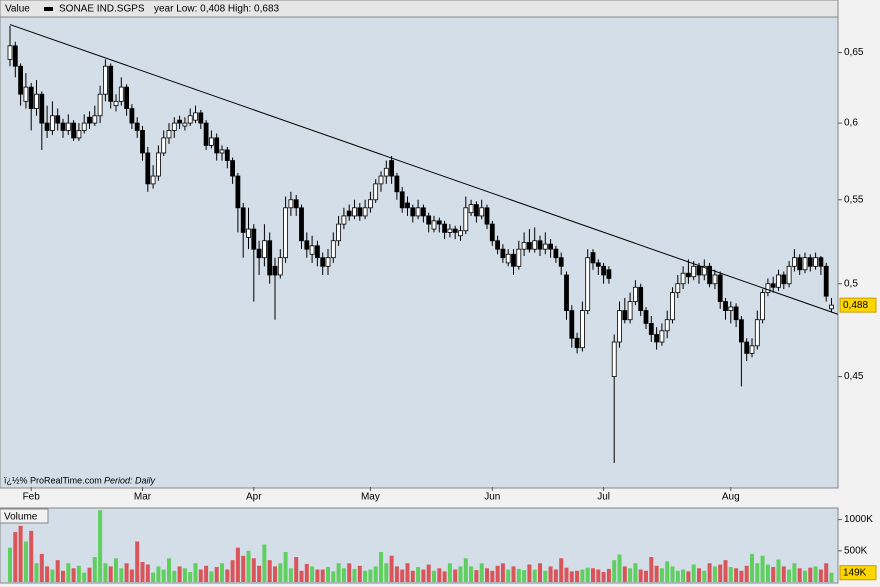 The image size is (880, 587). I want to click on volume-label-box, so click(24, 516).